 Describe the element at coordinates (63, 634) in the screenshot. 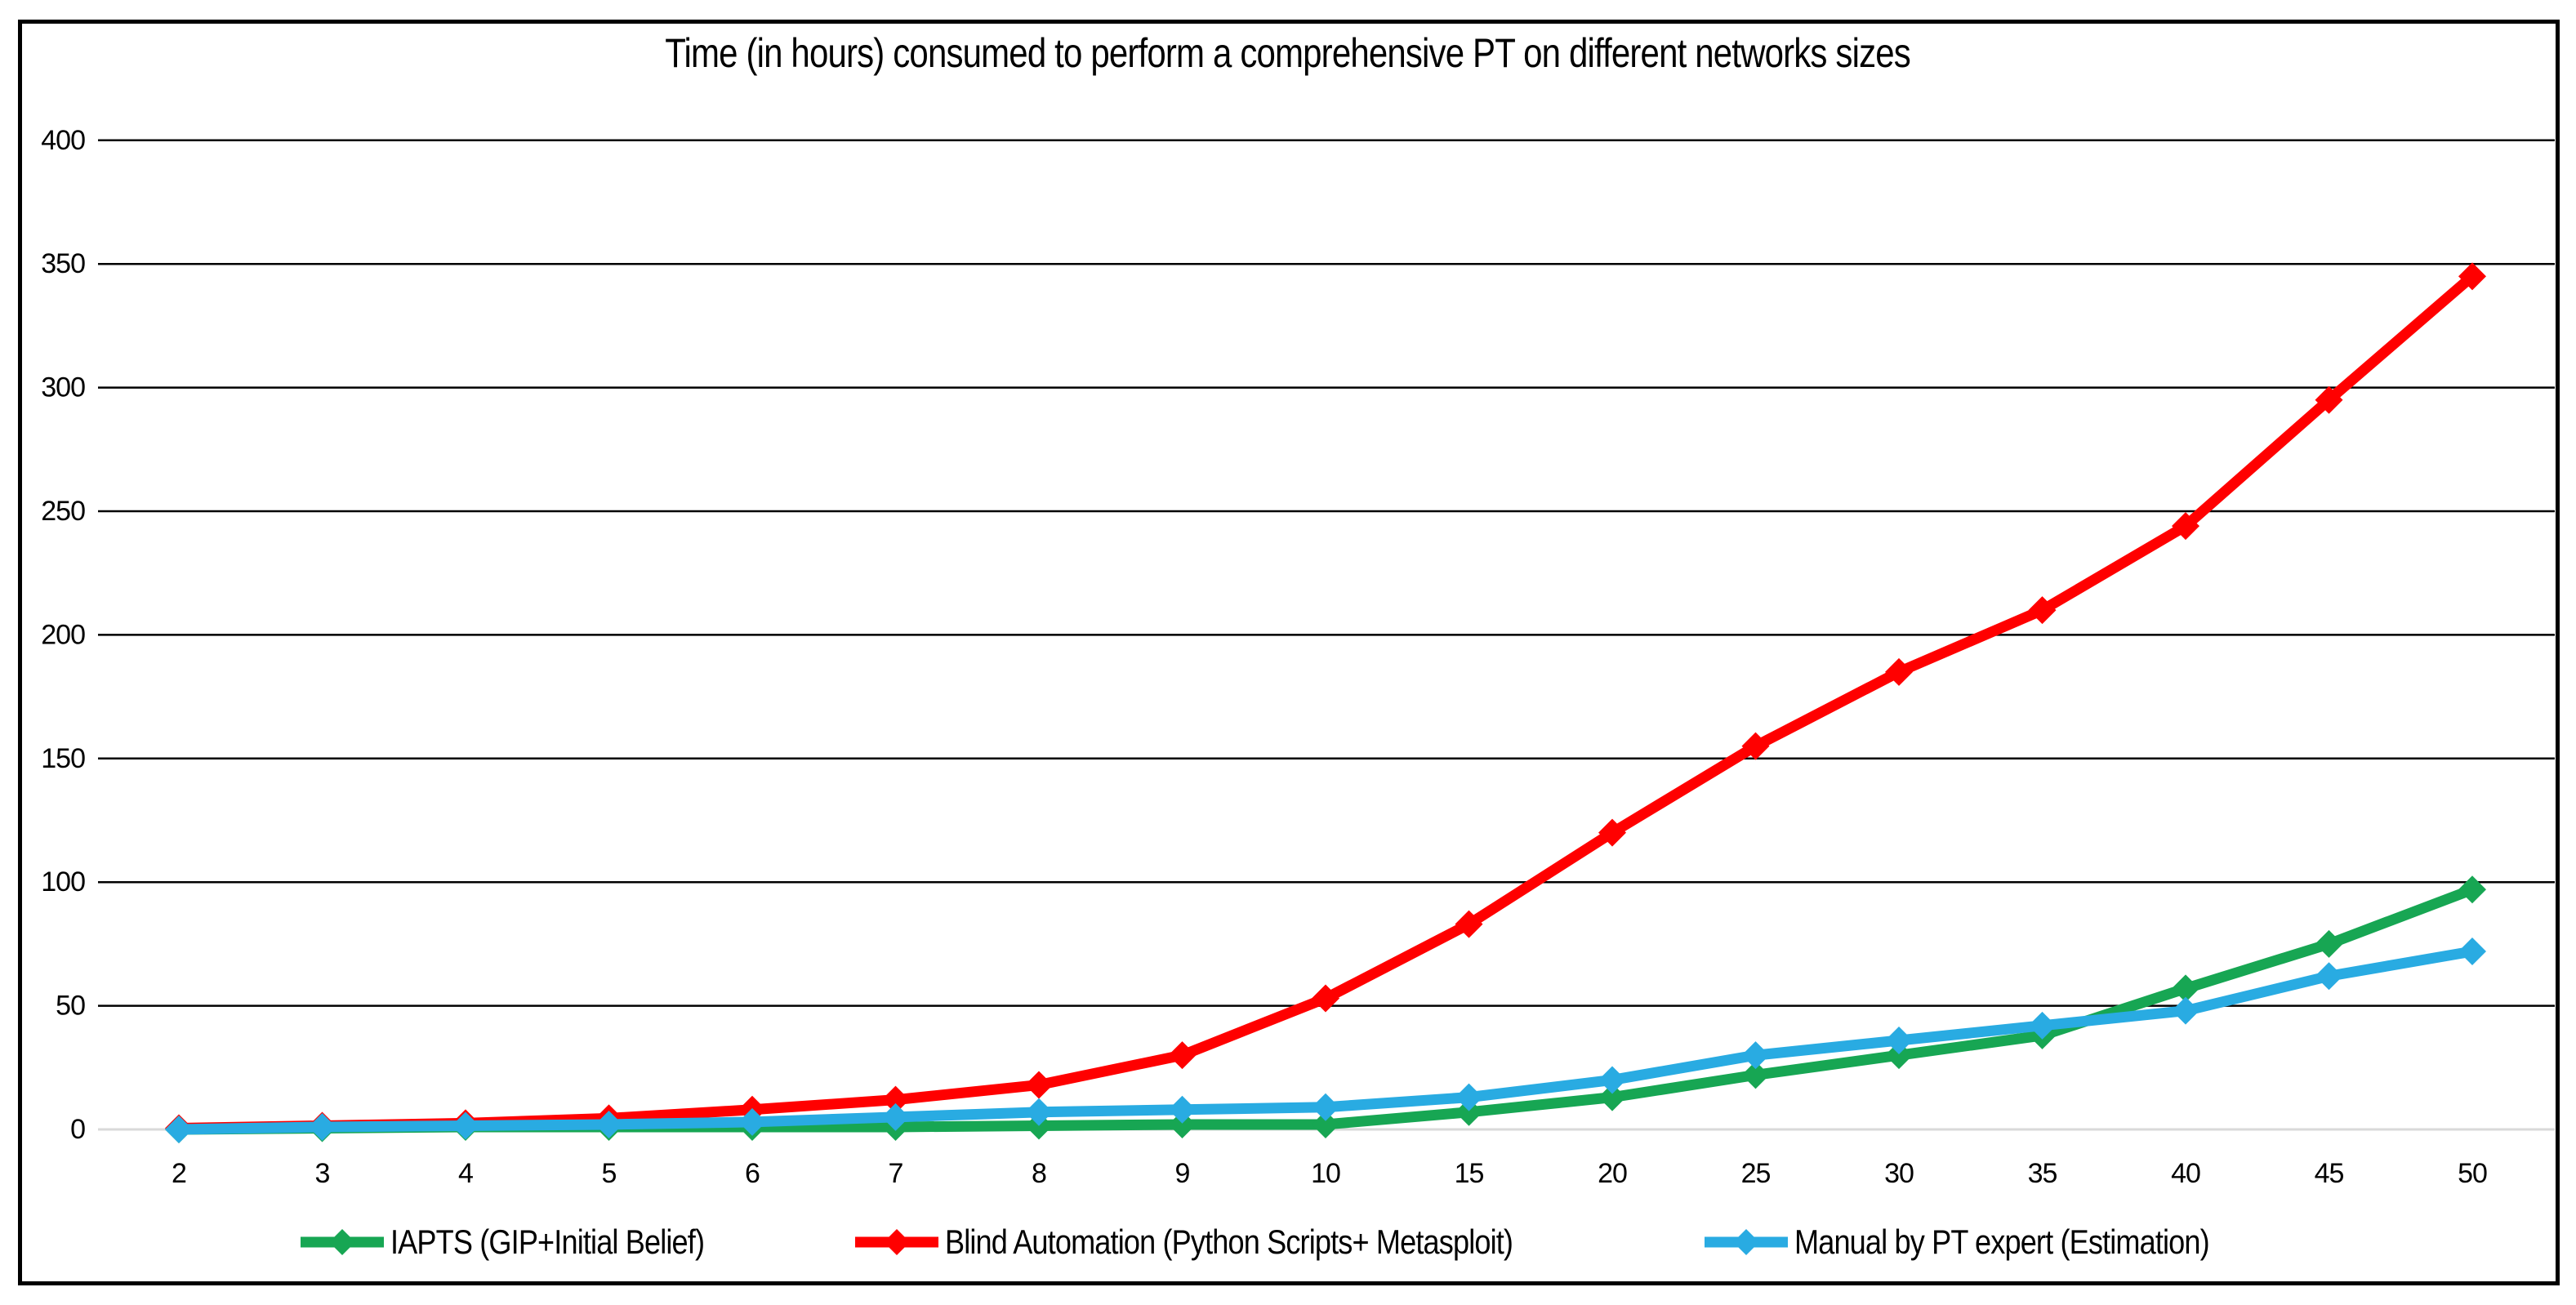

I see `y-axis-tick-label: 200` at that location.